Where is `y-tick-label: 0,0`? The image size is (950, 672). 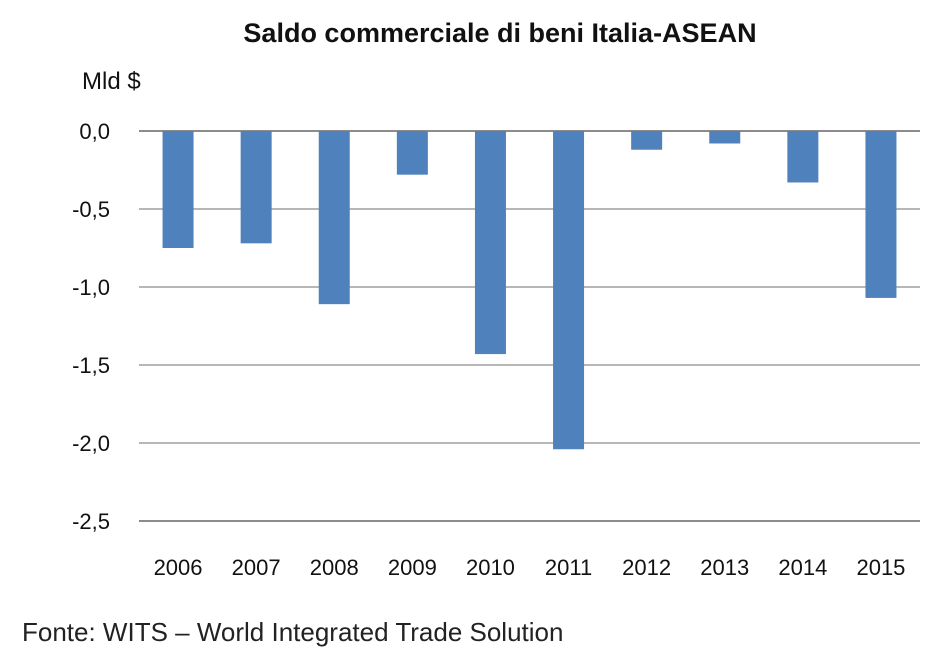
y-tick-label: 0,0 is located at coordinates (94, 131).